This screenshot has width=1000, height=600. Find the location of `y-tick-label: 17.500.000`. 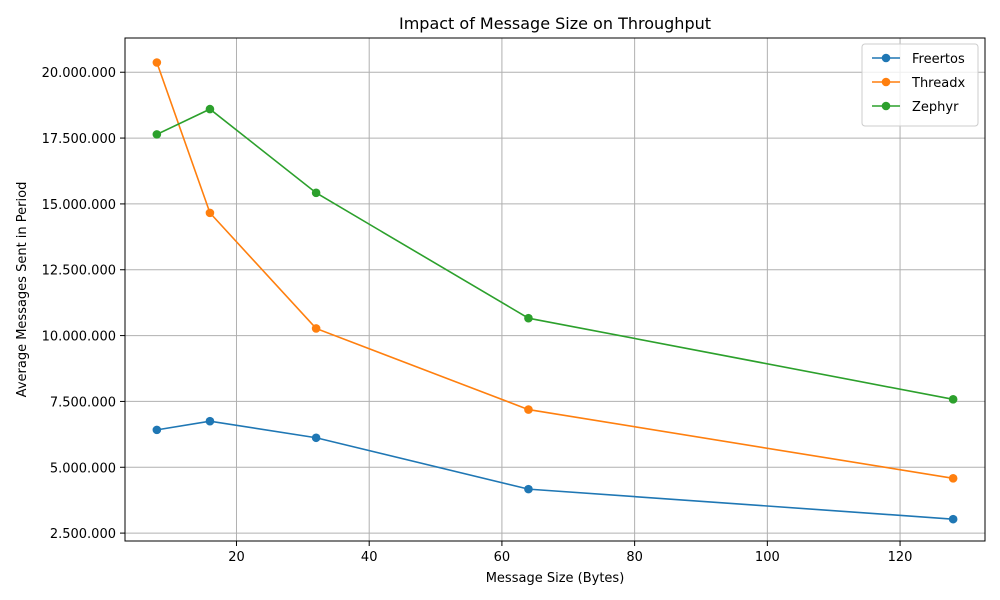

y-tick-label: 17.500.000 is located at coordinates (79, 139).